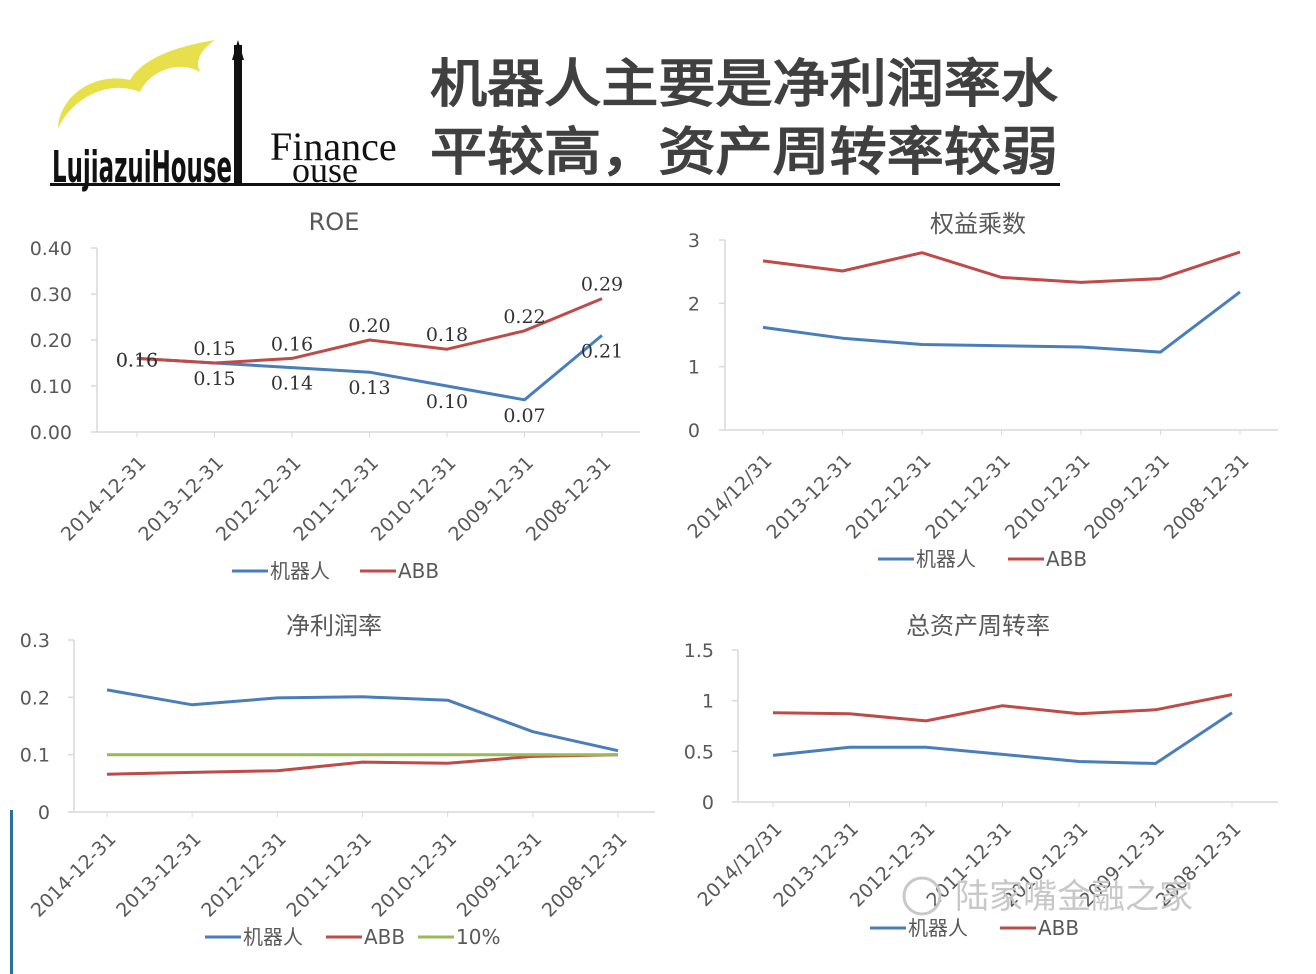  Describe the element at coordinates (334, 626) in the screenshot. I see `chart-title: 净利润率` at that location.